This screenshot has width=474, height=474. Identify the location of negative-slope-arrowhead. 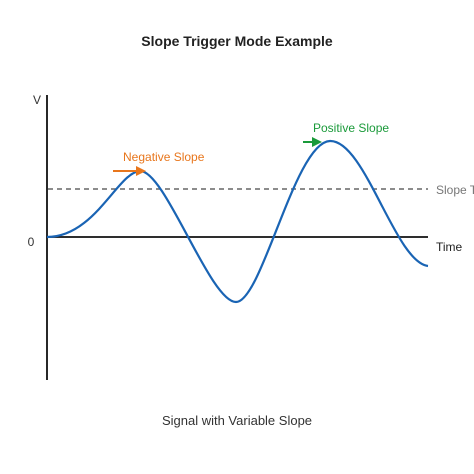
(141, 171).